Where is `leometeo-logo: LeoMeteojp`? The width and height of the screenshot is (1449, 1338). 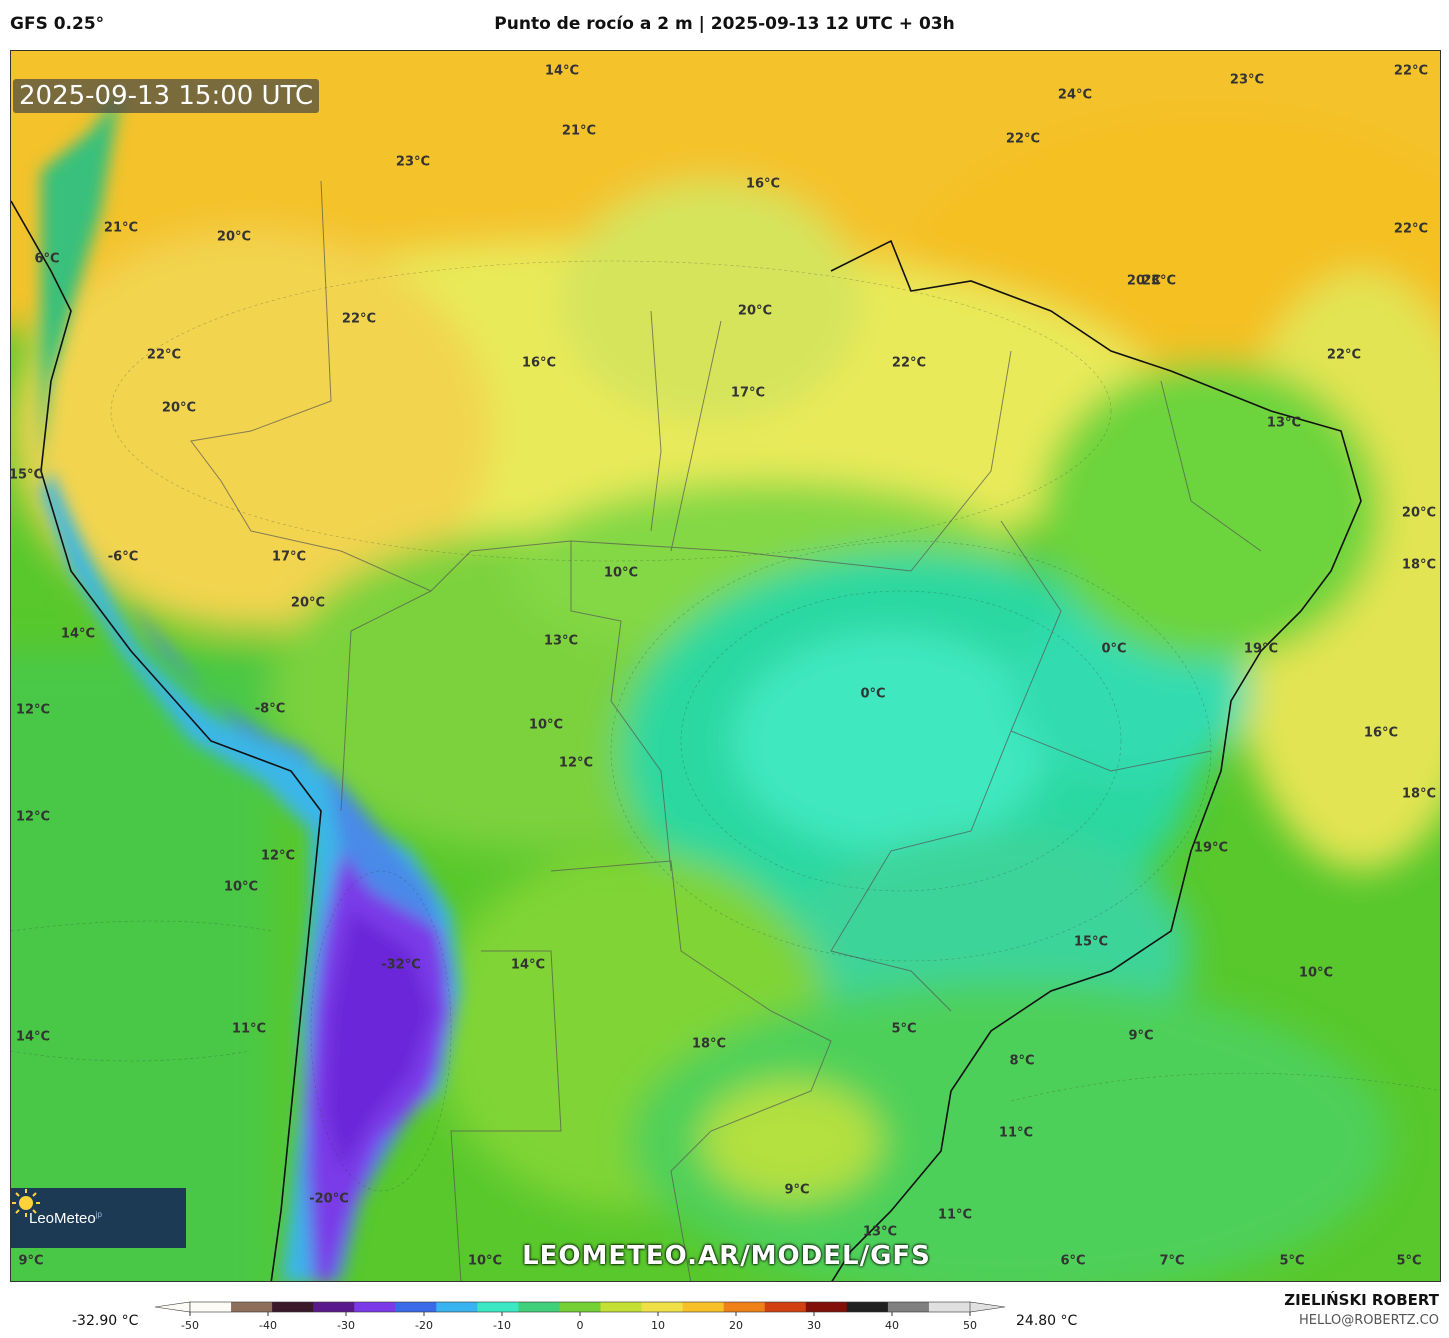
leometeo-logo: LeoMeteojp is located at coordinates (98, 1218).